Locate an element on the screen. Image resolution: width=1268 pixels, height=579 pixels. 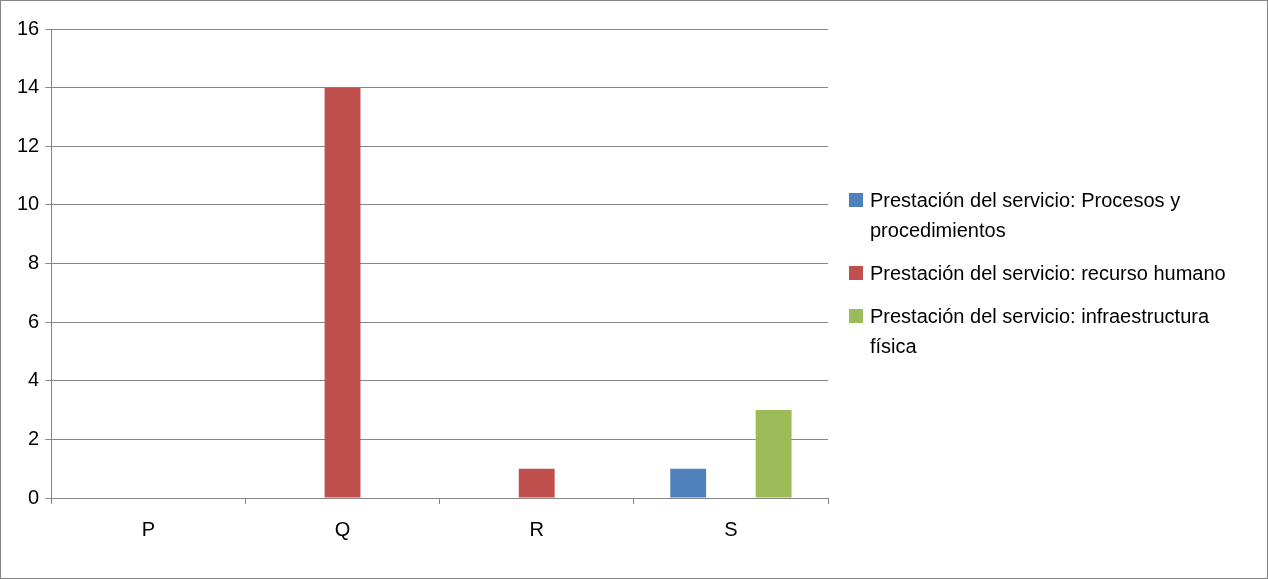
y-tick-label: 8 is located at coordinates (34, 262).